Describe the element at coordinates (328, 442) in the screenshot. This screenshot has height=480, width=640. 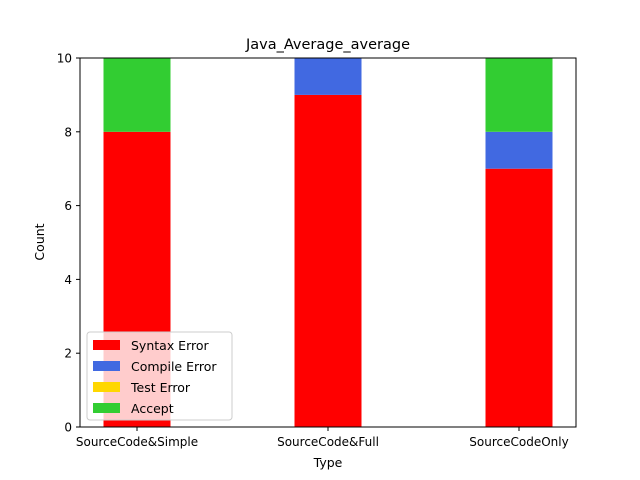
I see `x-tick-label: SourceCode&Full` at that location.